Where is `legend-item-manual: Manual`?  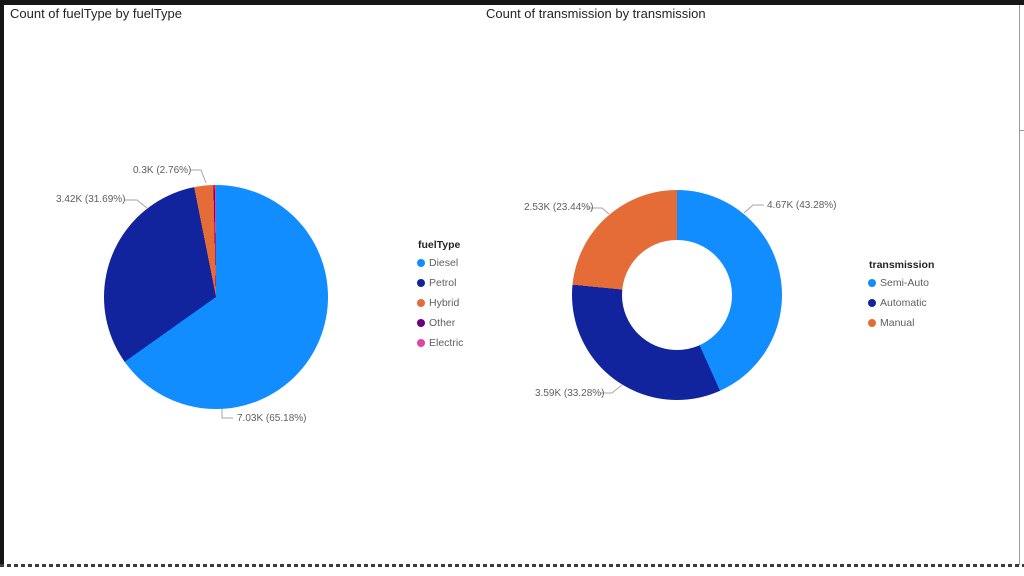 legend-item-manual: Manual is located at coordinates (891, 323).